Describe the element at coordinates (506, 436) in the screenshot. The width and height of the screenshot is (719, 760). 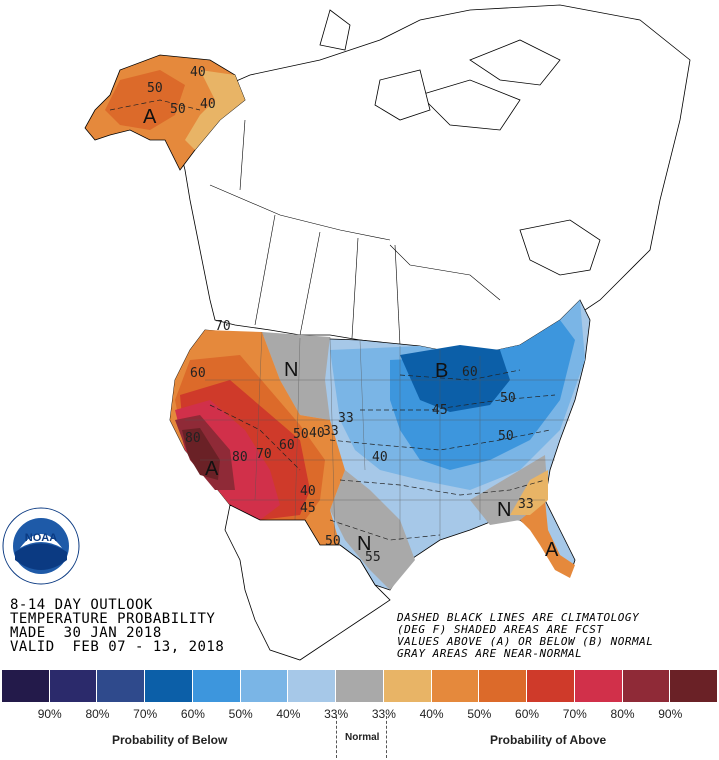
I see `e-50-label: 50` at that location.